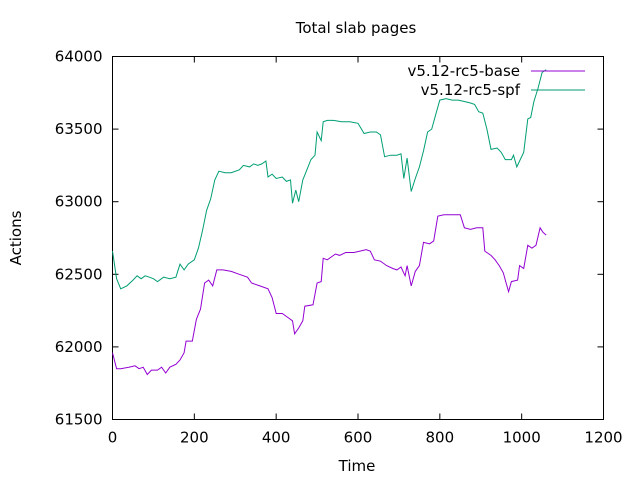 The image size is (640, 480). I want to click on y-tick-label: 63500, so click(79, 129).